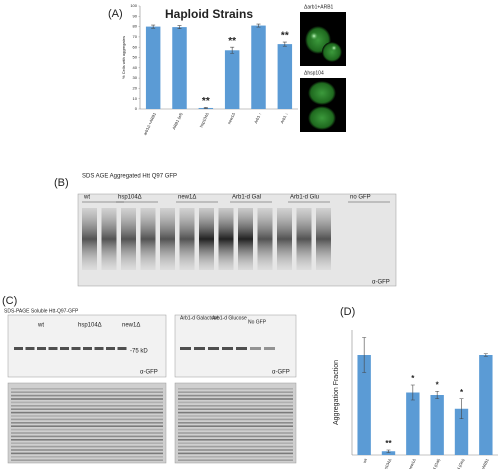 The height and width of the screenshot is (469, 500). What do you see at coordinates (199, 318) in the screenshot?
I see `lane-label: Arb1-d Galactose` at bounding box center [199, 318].